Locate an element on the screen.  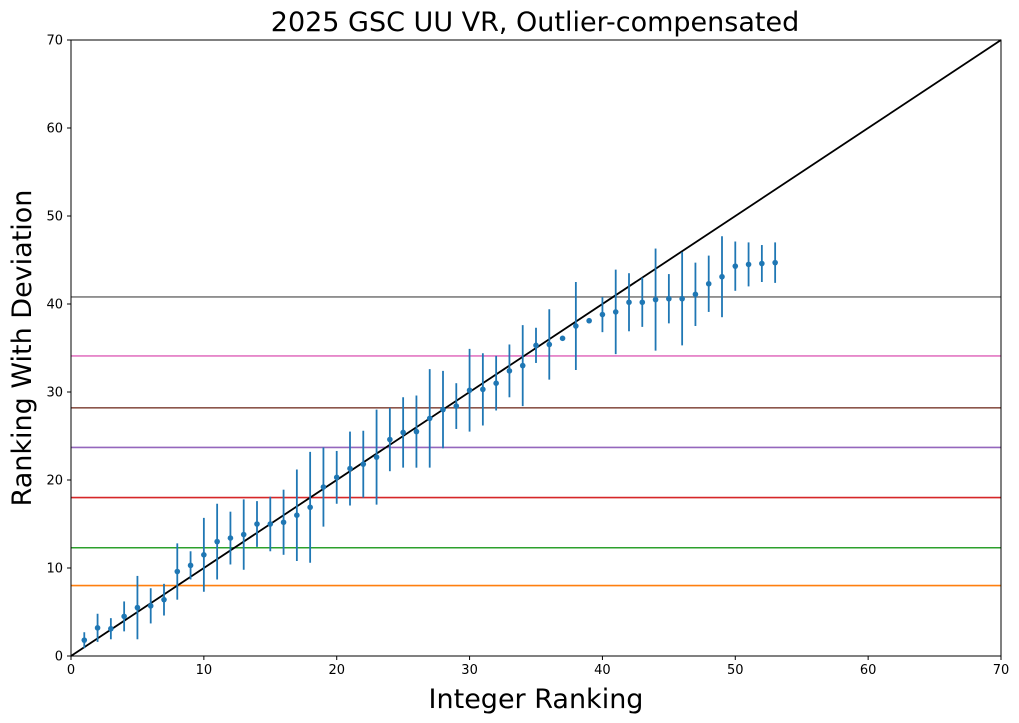
y-tick-label: 70 is located at coordinates (54, 41).